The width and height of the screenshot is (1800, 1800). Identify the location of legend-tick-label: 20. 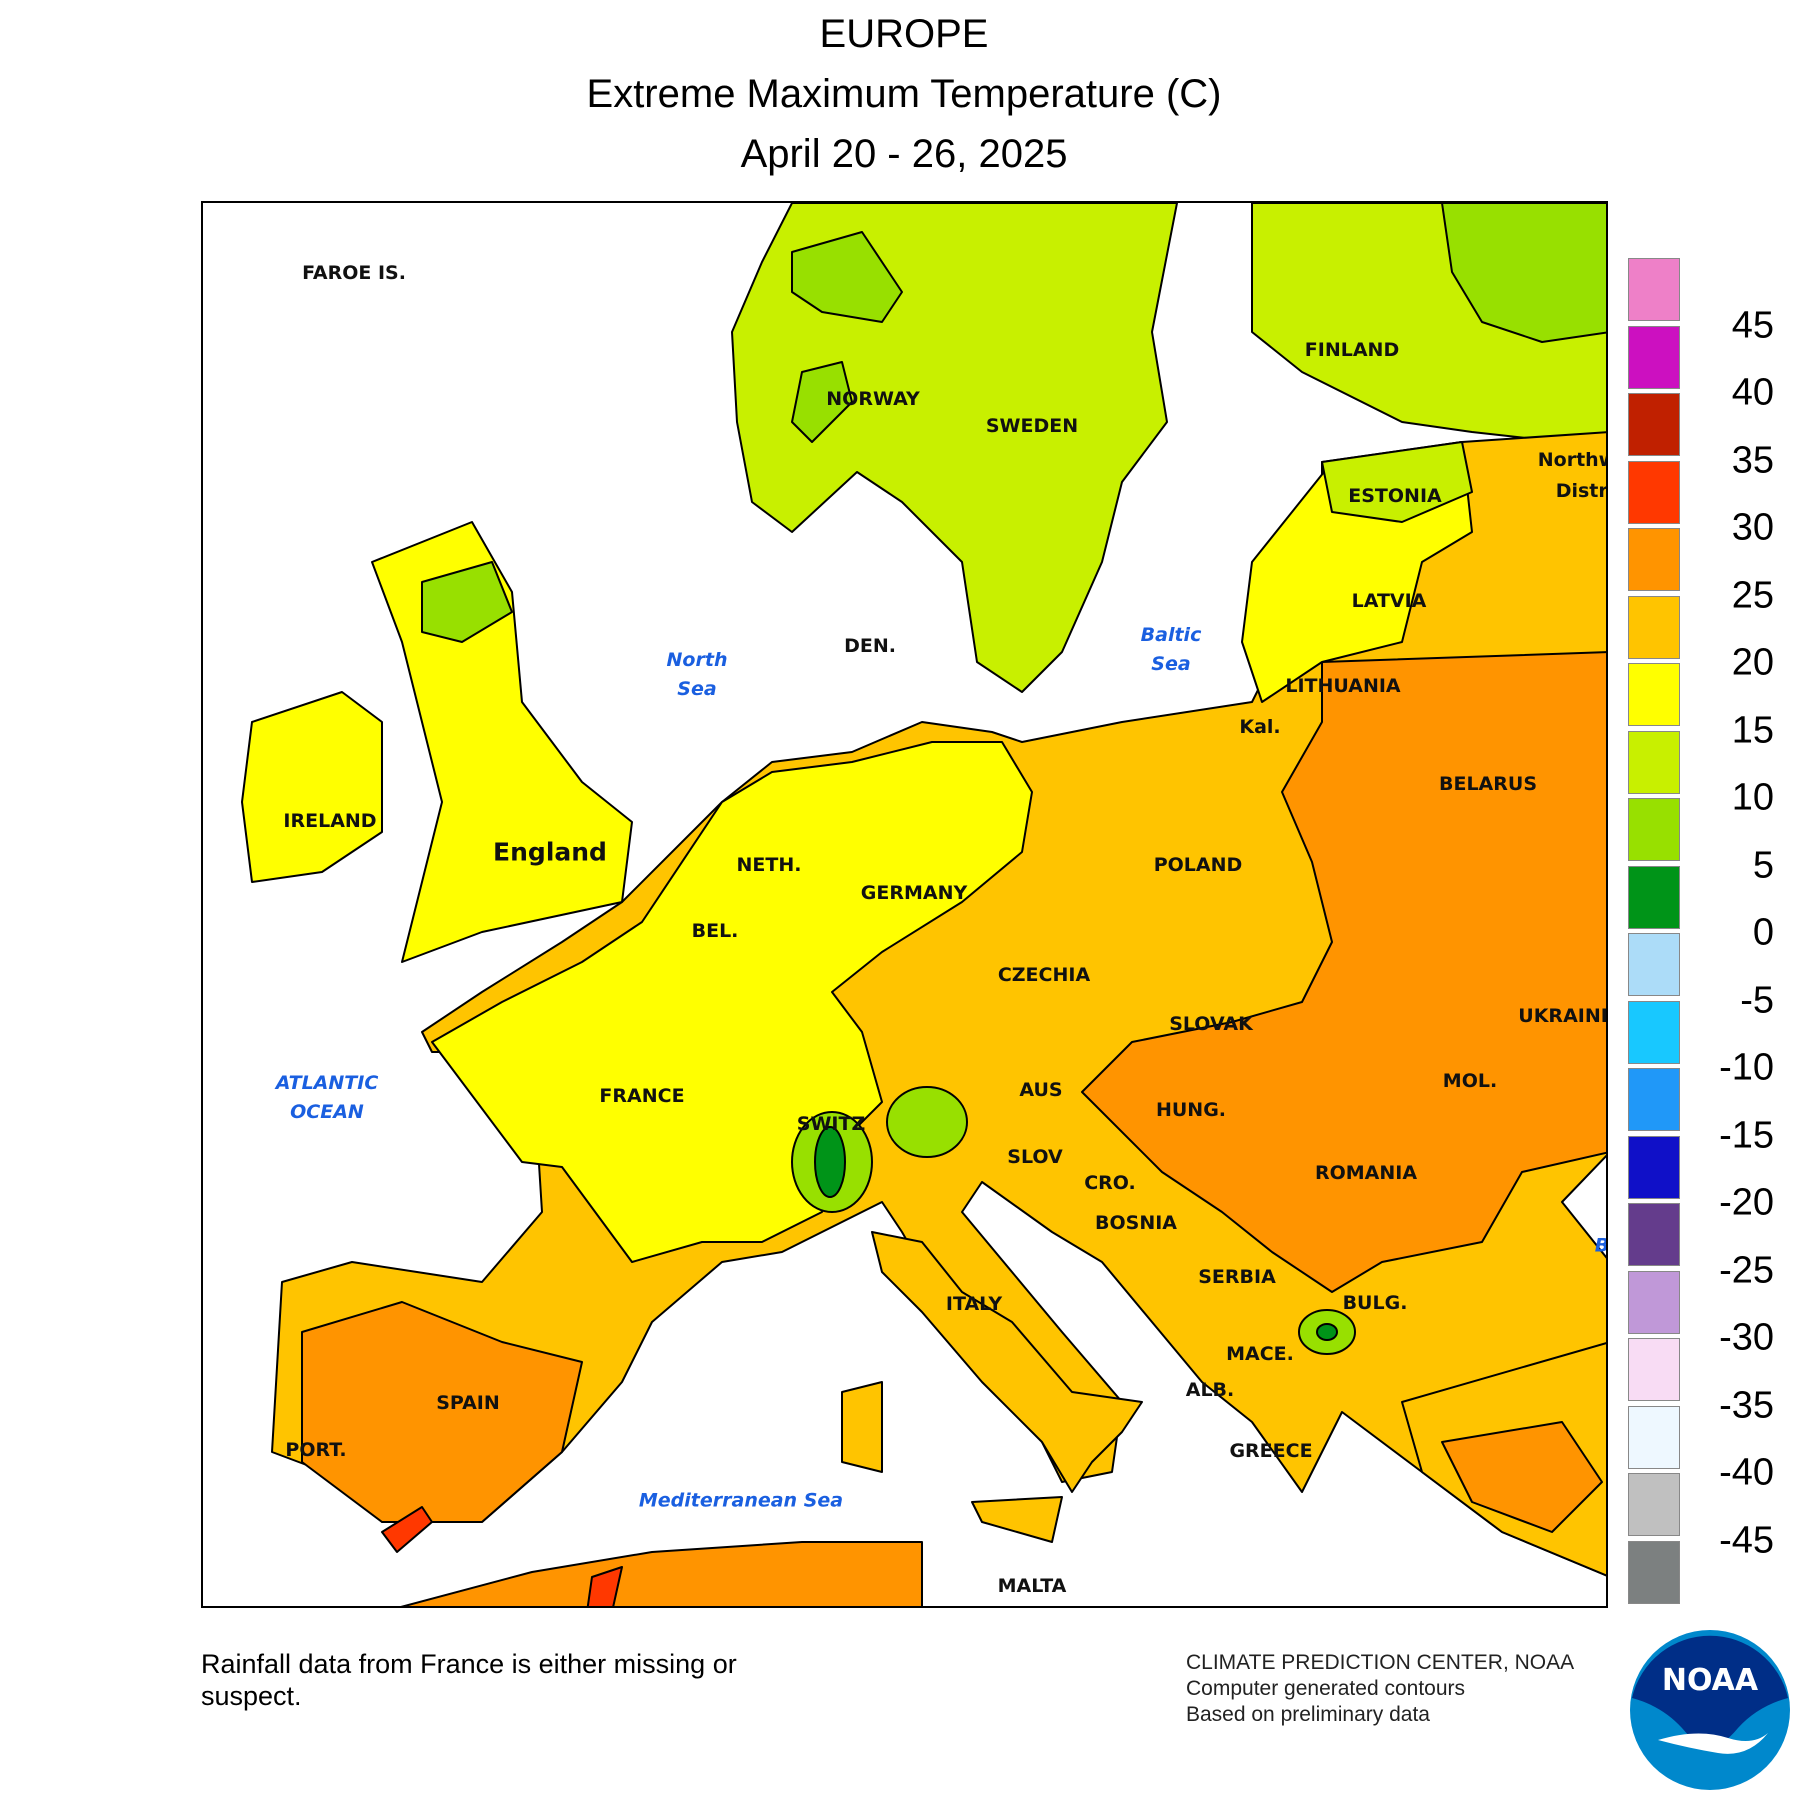
(1752, 662).